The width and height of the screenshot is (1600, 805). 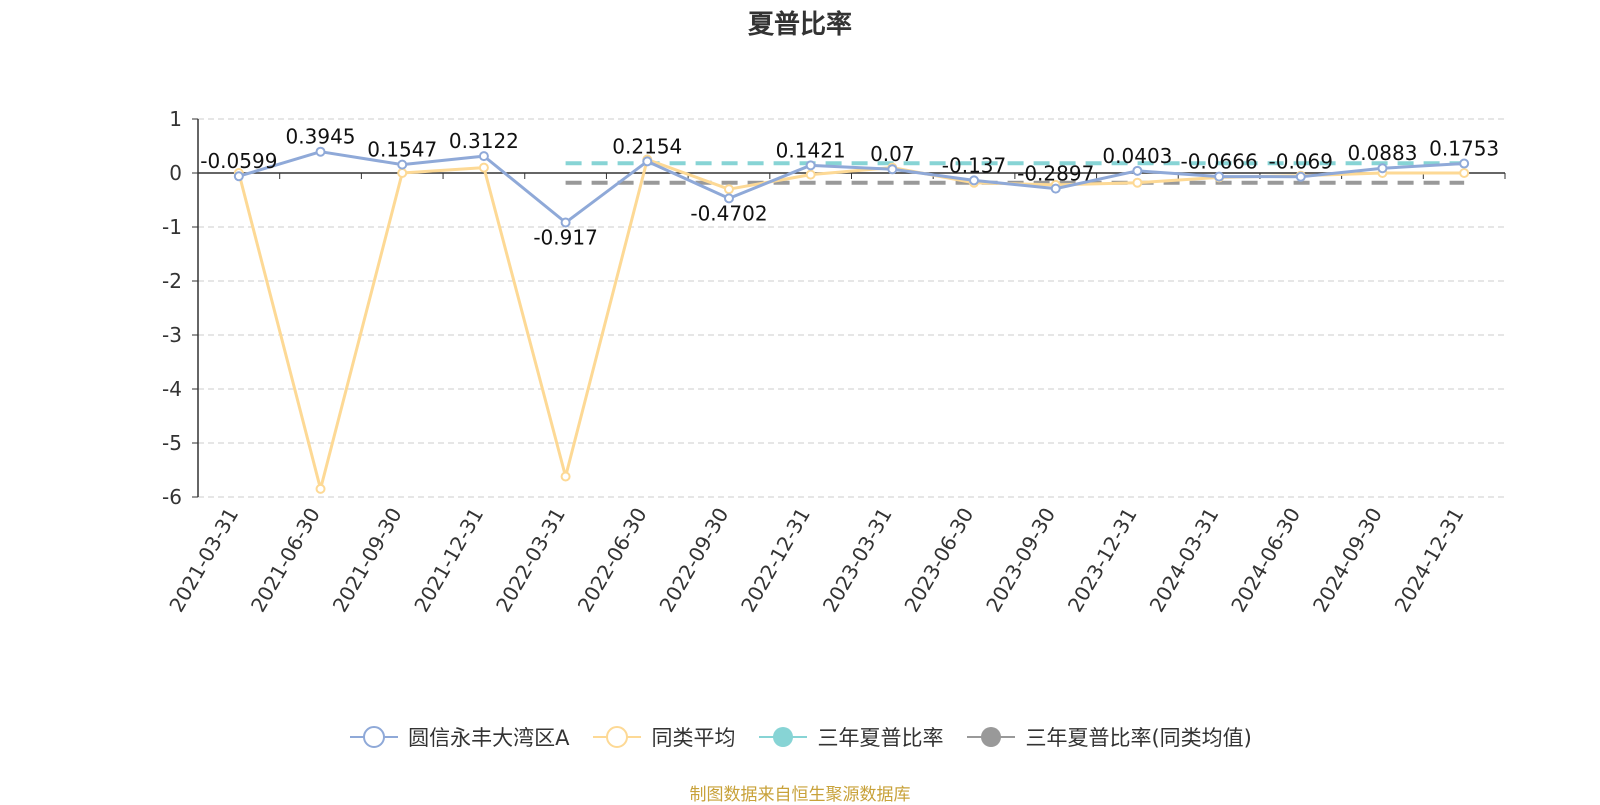 What do you see at coordinates (857, 560) in the screenshot?
I see `x-tick-label: 2023-03-31` at bounding box center [857, 560].